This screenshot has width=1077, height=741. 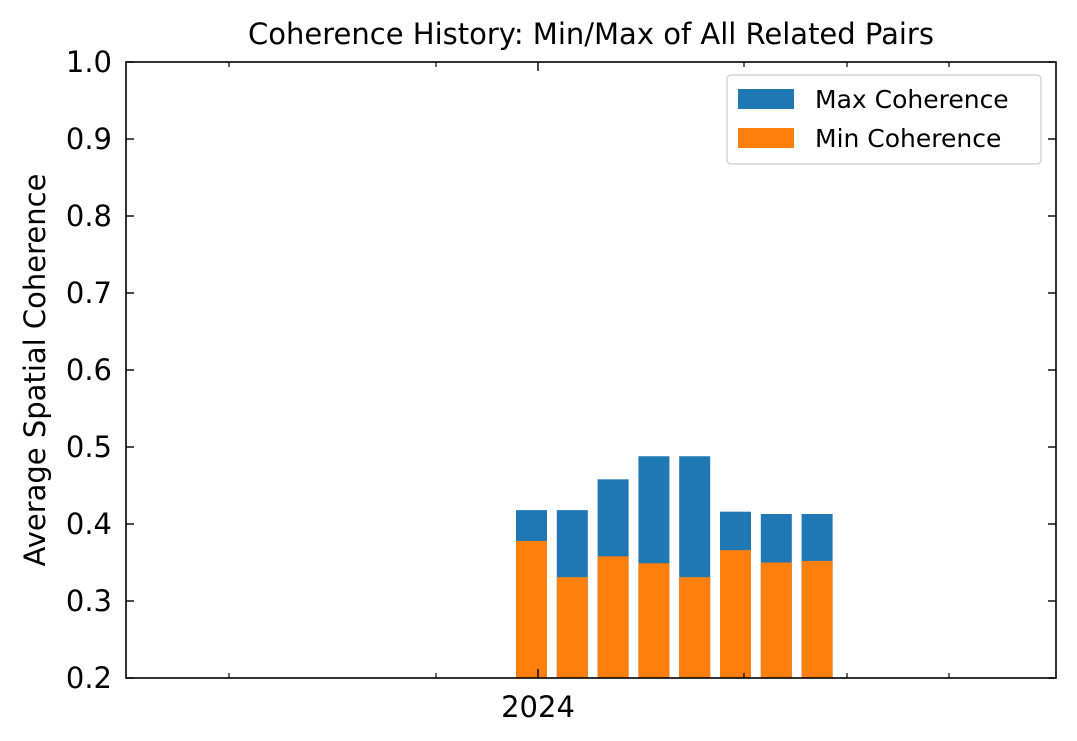 What do you see at coordinates (89, 62) in the screenshot?
I see `y-tick-label-8: 1.0` at bounding box center [89, 62].